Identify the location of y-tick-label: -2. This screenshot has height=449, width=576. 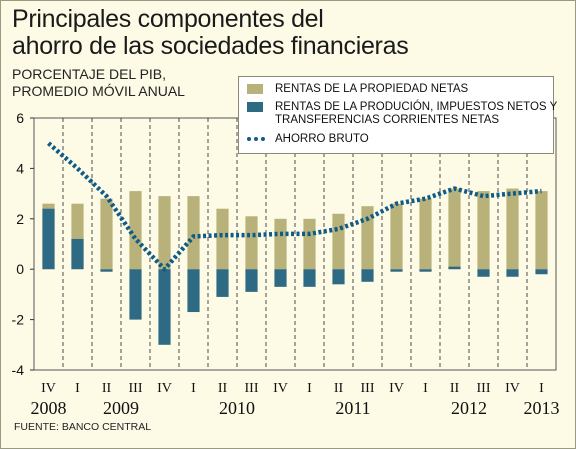
(18, 320).